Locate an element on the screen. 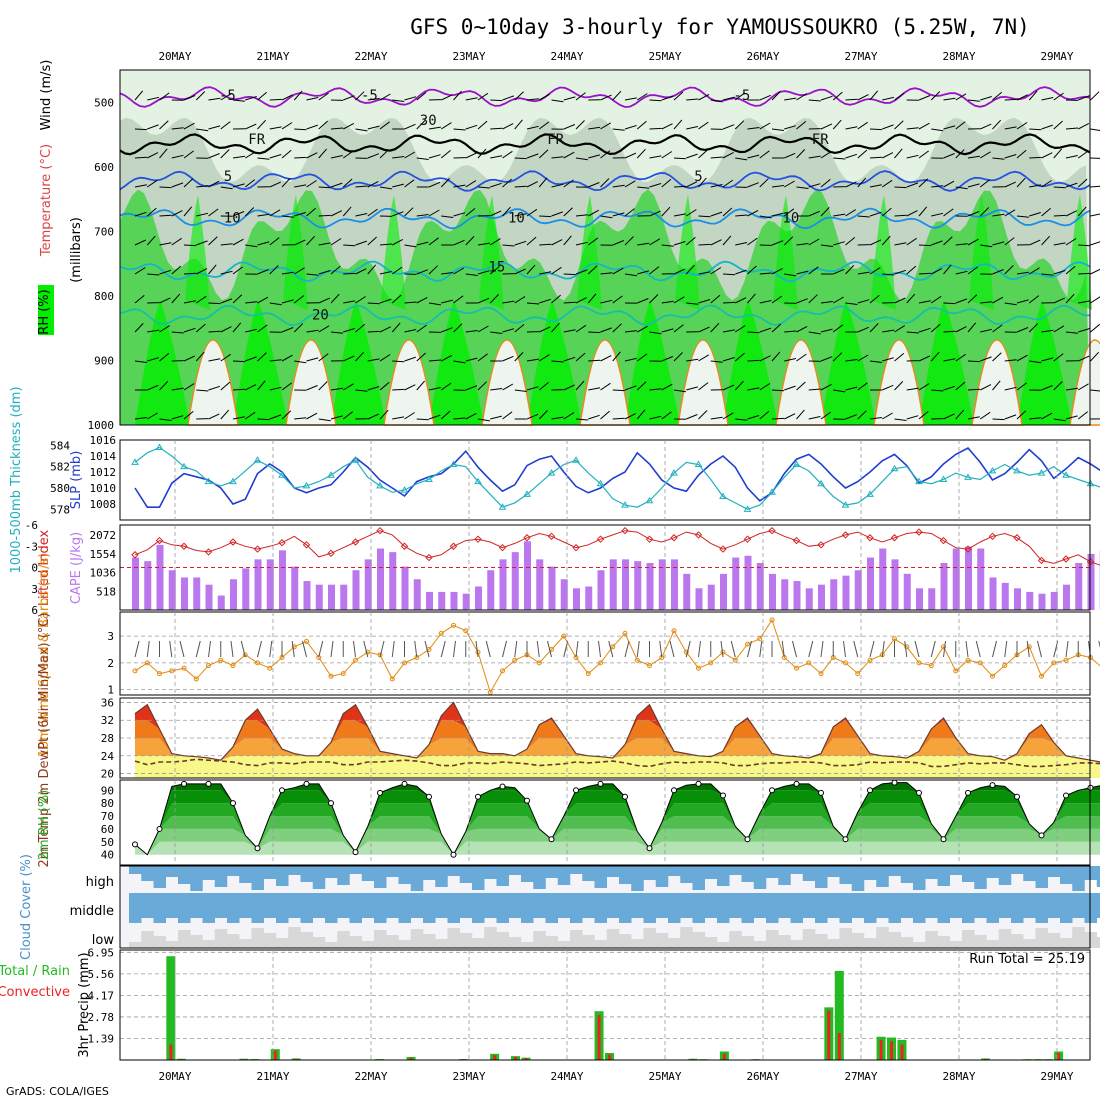 This screenshot has height=1100, width=1100. pressure-tick: 500 is located at coordinates (104, 102).